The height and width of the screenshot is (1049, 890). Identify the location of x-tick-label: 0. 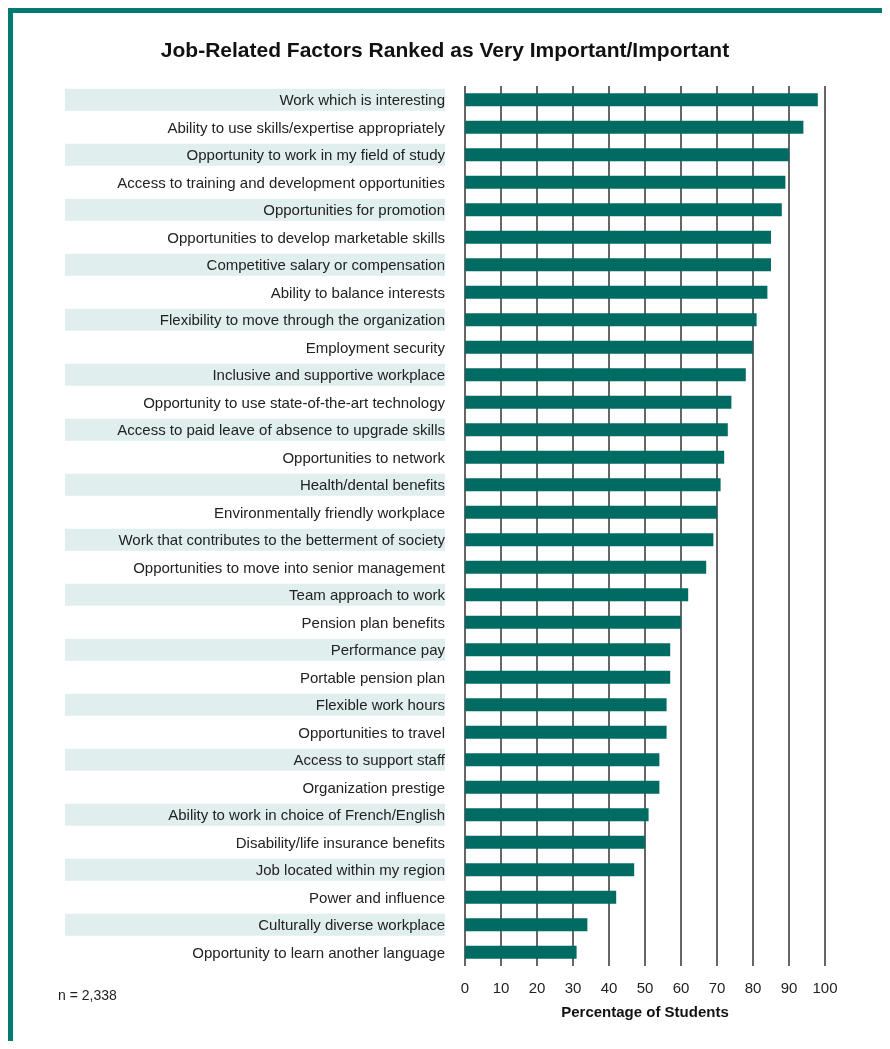
(465, 987).